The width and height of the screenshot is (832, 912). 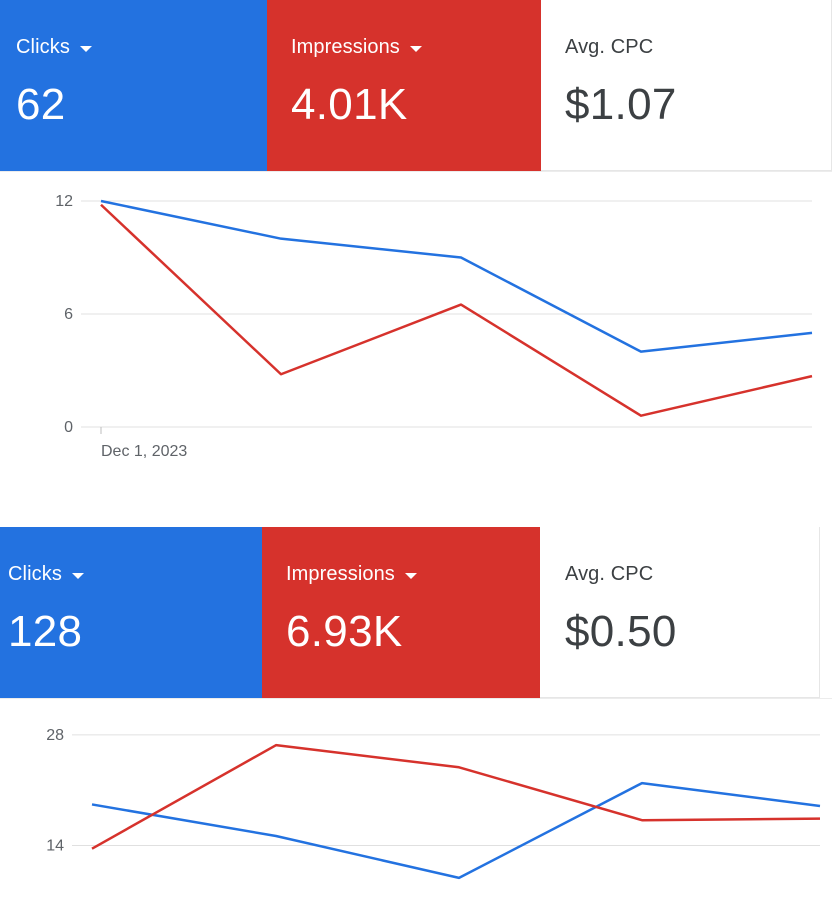 What do you see at coordinates (680, 612) in the screenshot?
I see `avg-cpc-scorecard: Avg. CPC $0.50` at bounding box center [680, 612].